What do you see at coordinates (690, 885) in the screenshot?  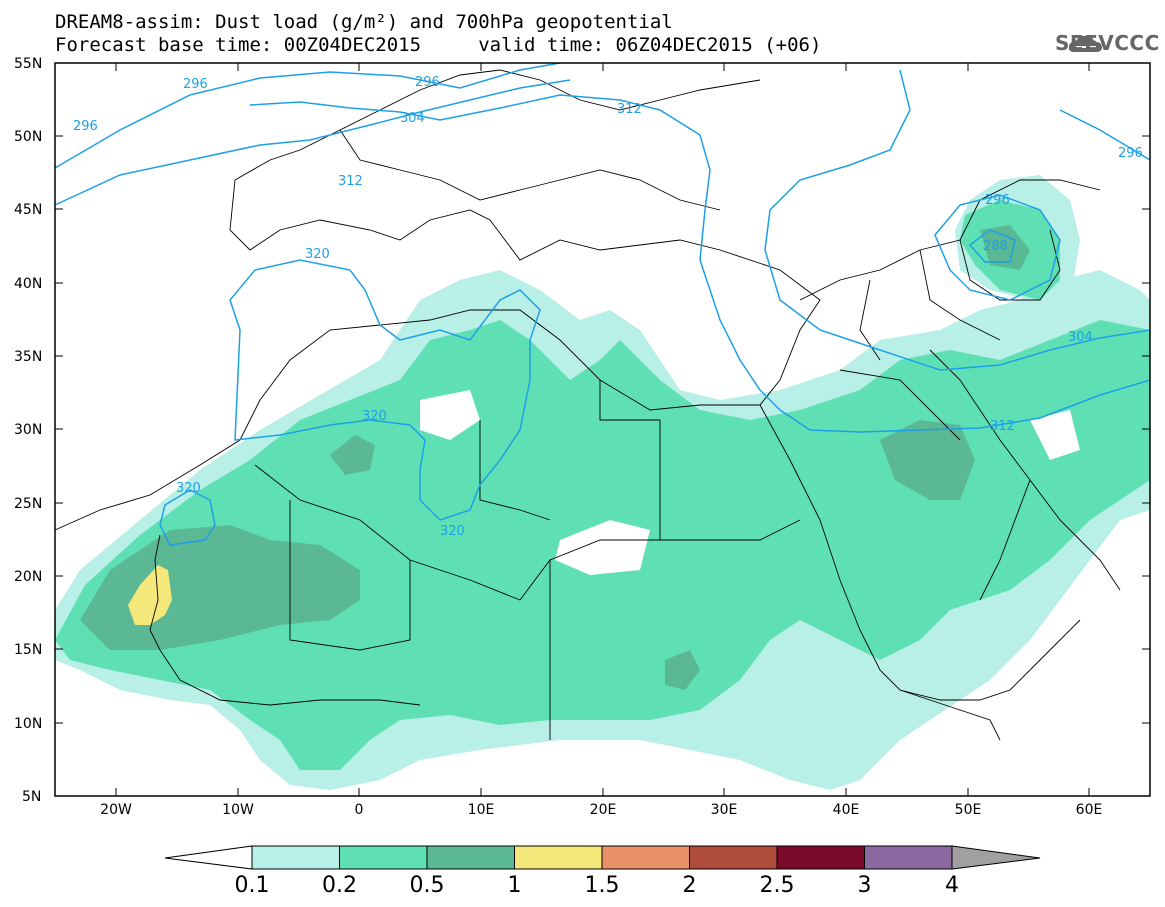 I see `colorbar-label: 2` at bounding box center [690, 885].